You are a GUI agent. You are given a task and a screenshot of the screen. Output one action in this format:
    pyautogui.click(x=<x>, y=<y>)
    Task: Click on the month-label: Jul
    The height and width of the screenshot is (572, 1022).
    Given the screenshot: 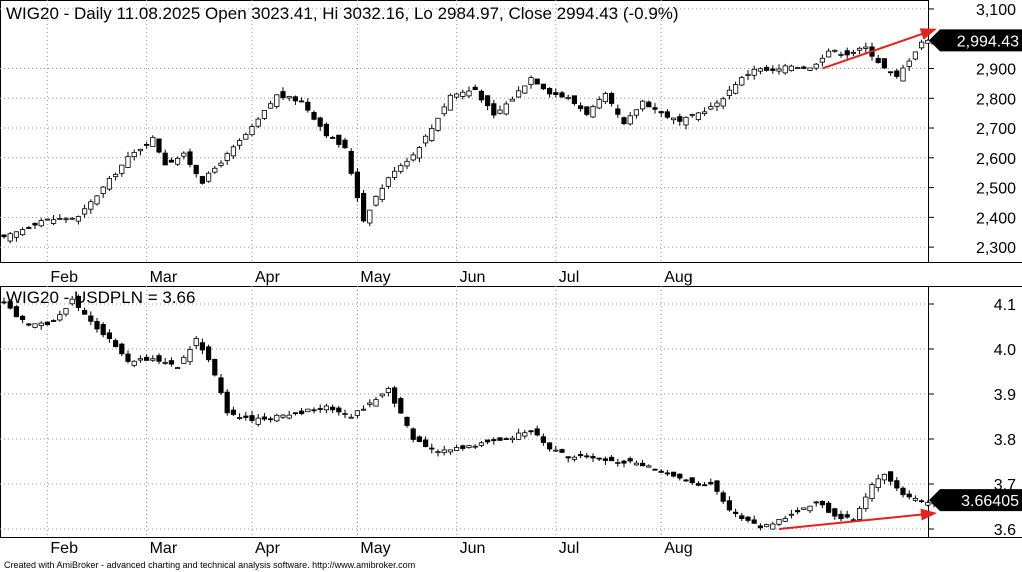 What is the action you would take?
    pyautogui.click(x=569, y=277)
    